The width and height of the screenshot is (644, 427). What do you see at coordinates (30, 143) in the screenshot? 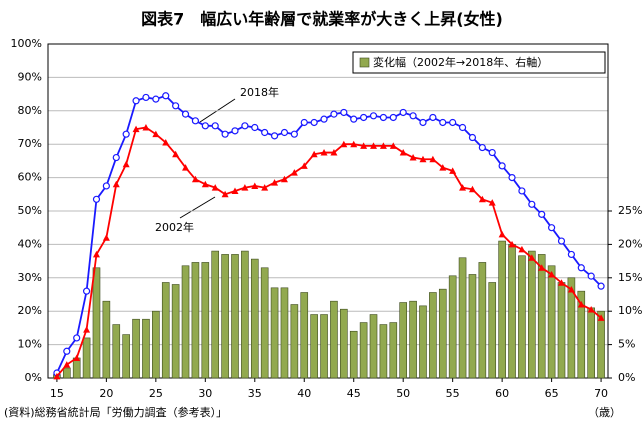
I see `y-tick-label: 70%` at bounding box center [30, 143].